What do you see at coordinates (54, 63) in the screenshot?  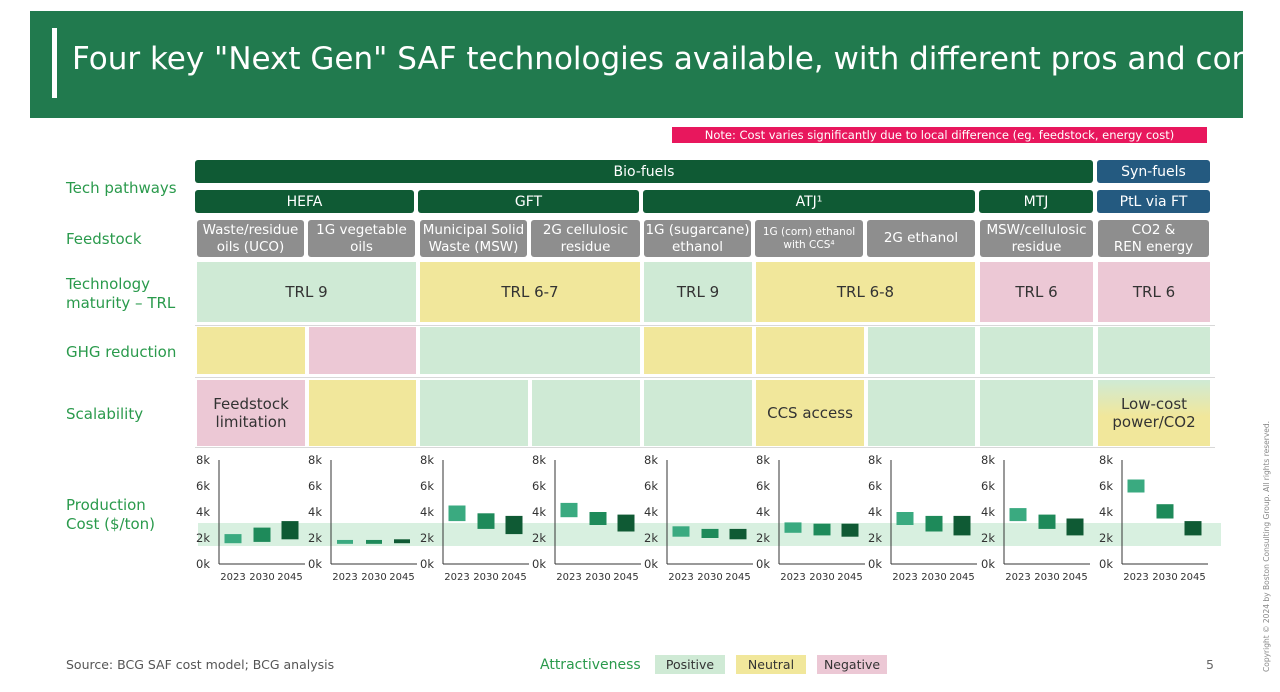 I see `title-accent-bar` at bounding box center [54, 63].